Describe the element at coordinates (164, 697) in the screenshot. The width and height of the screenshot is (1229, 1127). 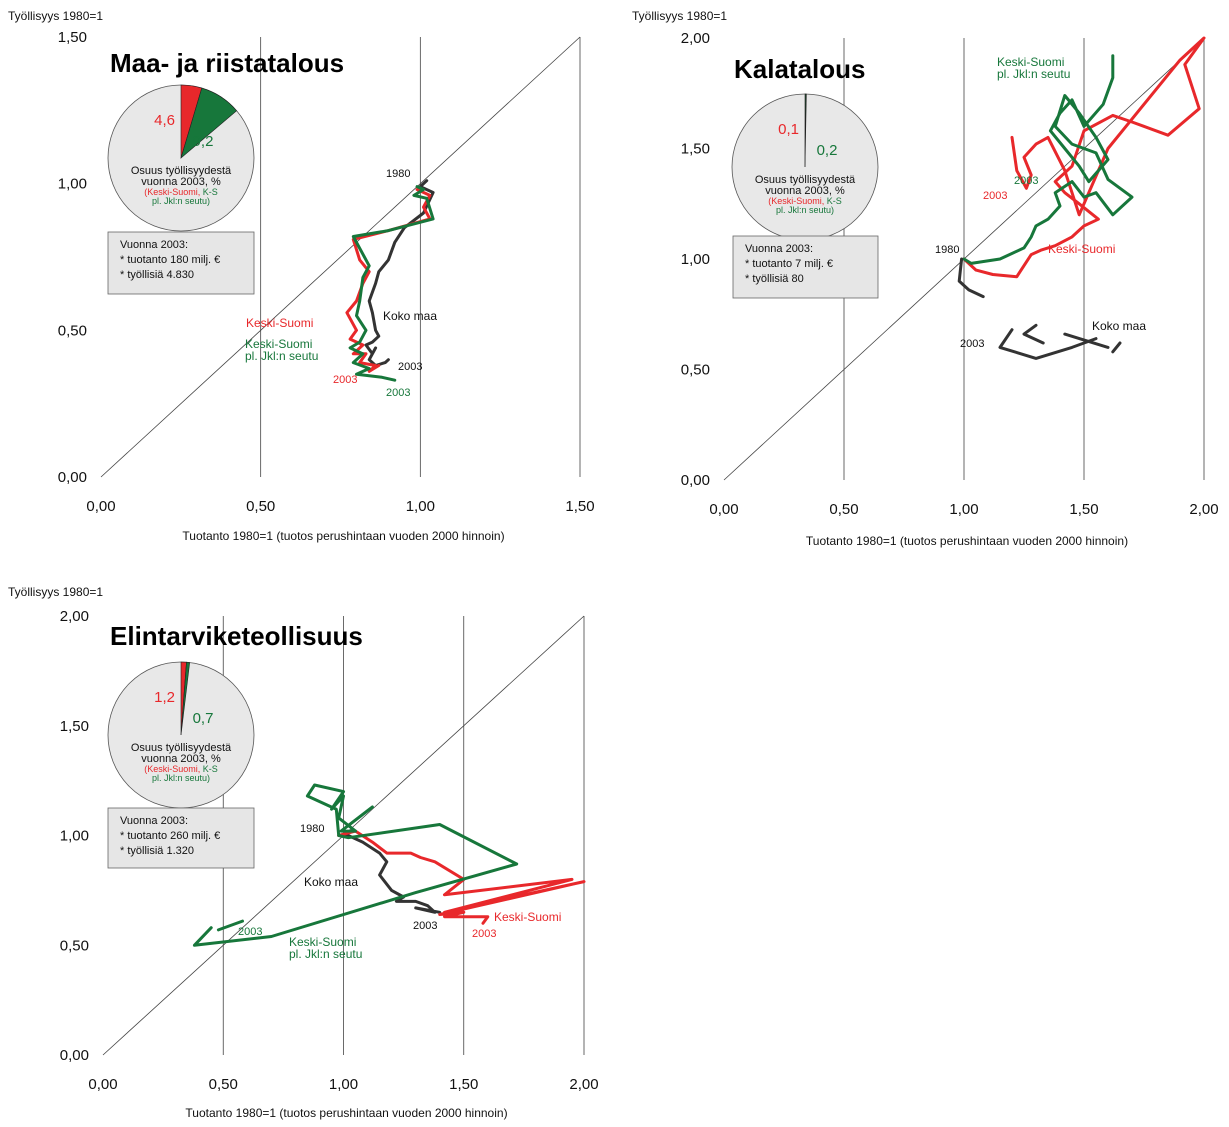
I see `pie-value-red: 1,2` at that location.